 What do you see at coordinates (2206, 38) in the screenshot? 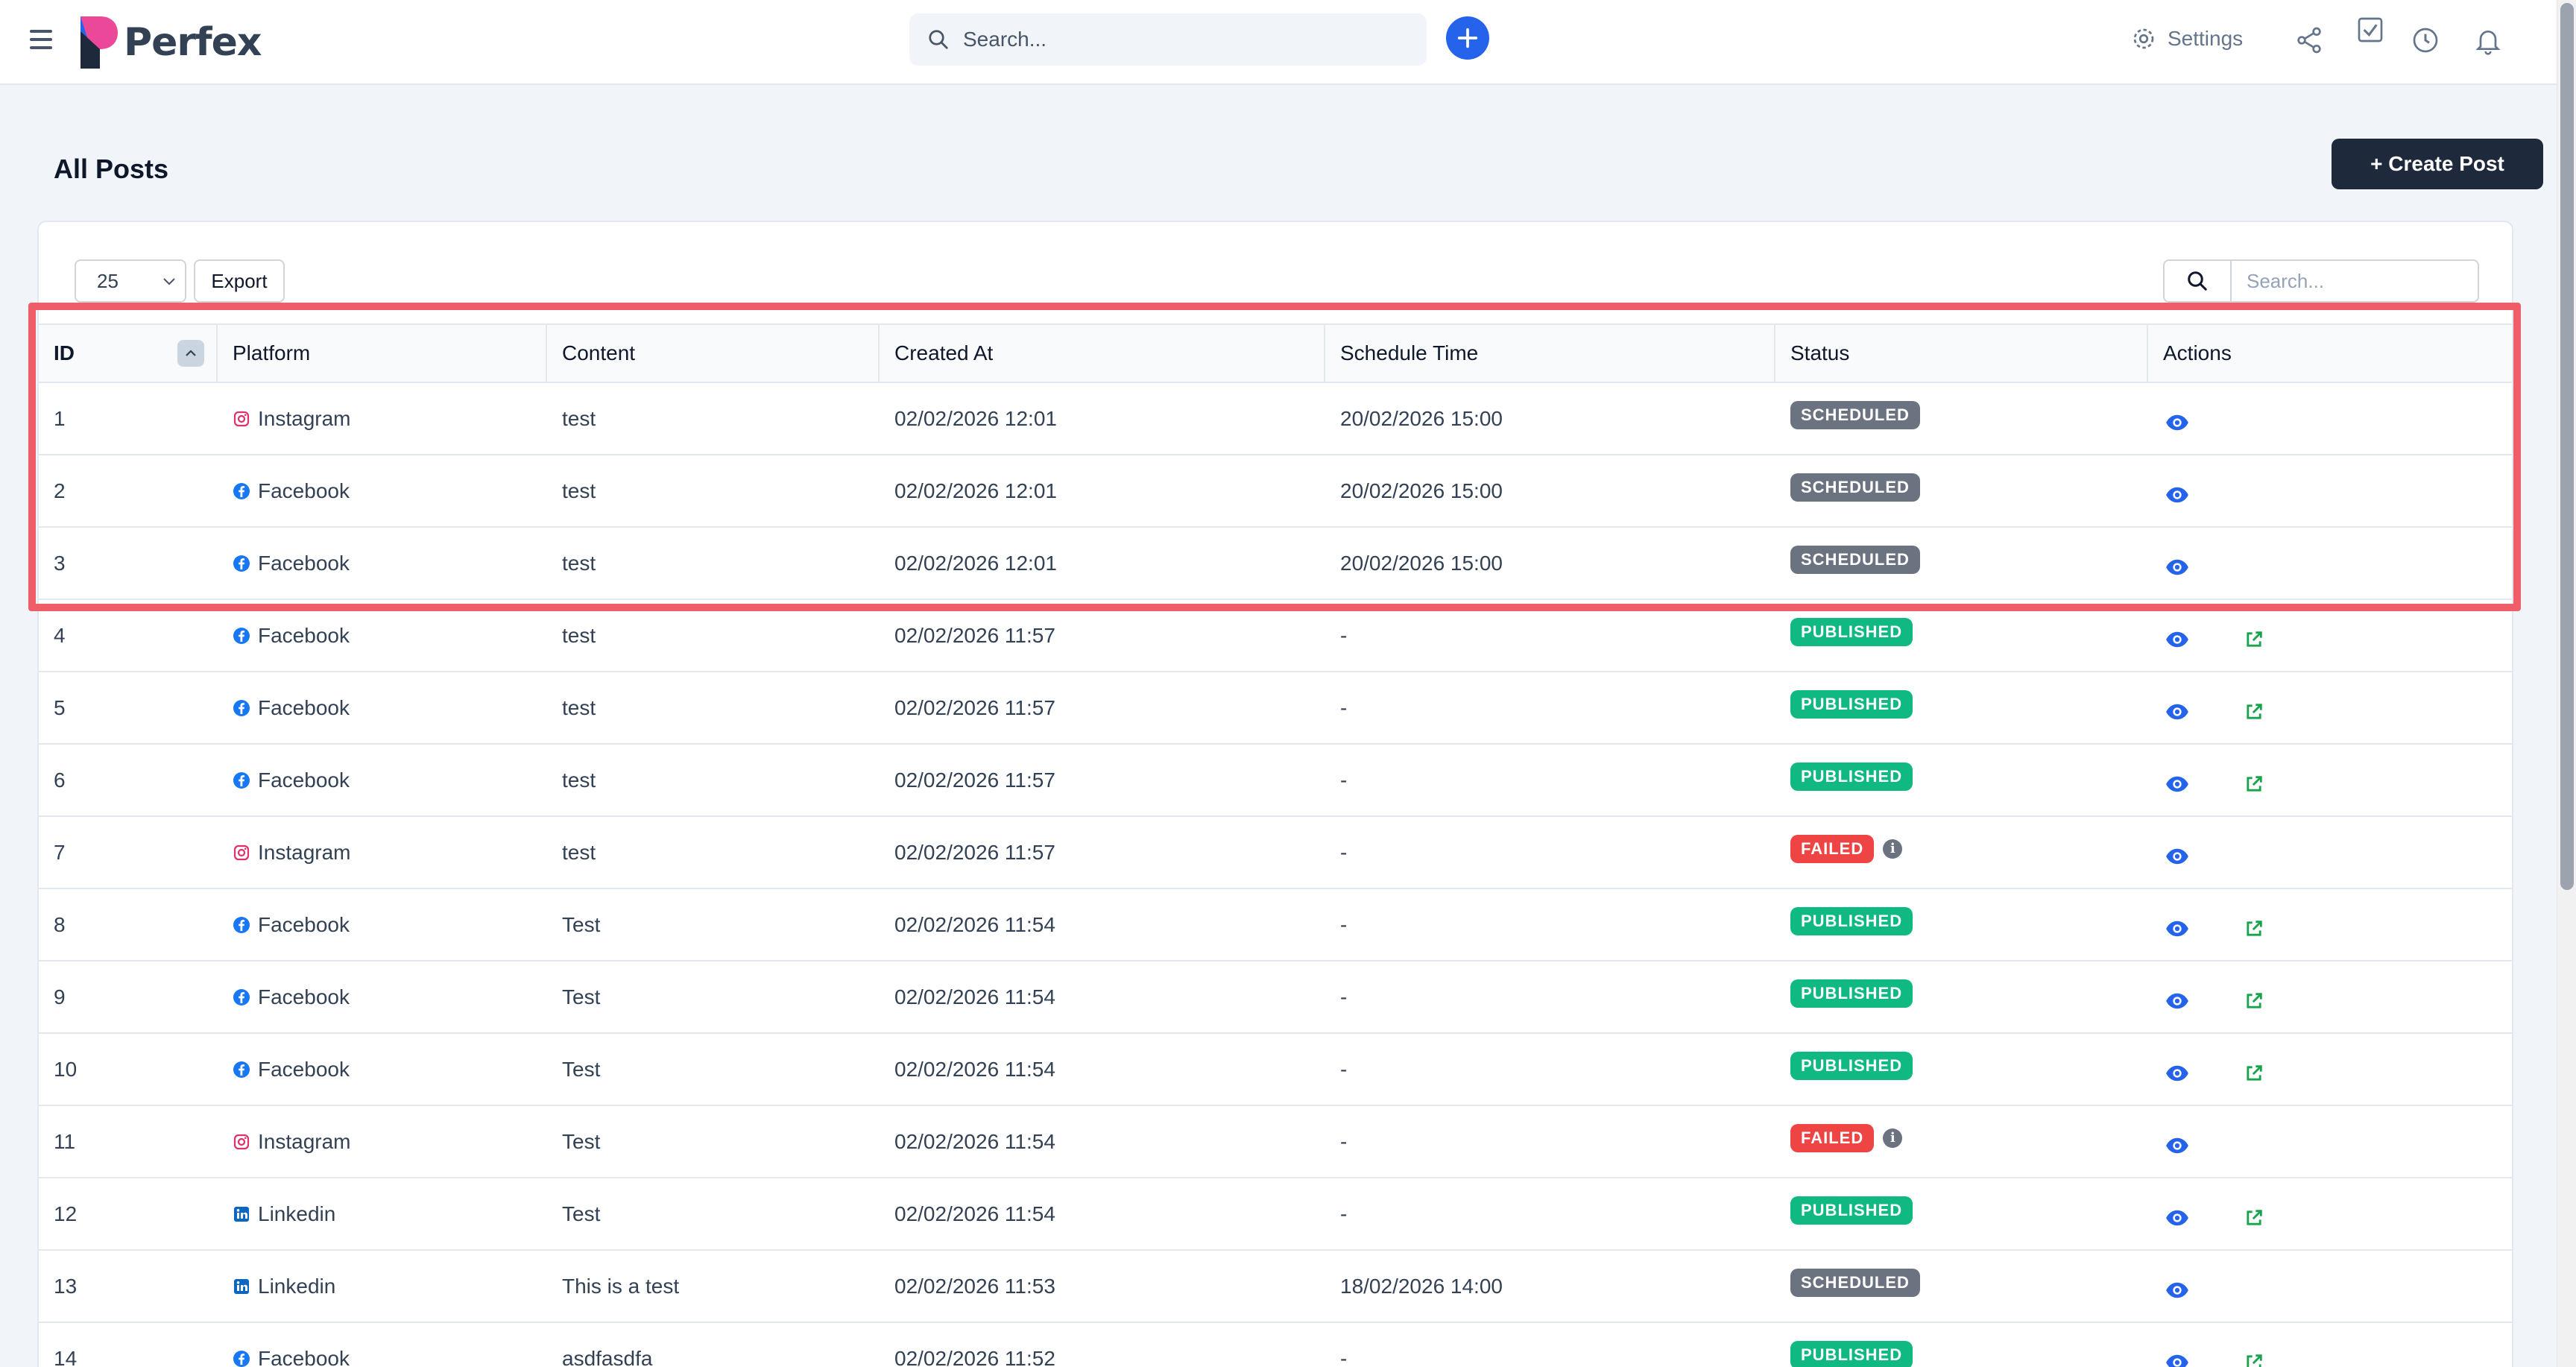
I see `settings-label: Settings` at bounding box center [2206, 38].